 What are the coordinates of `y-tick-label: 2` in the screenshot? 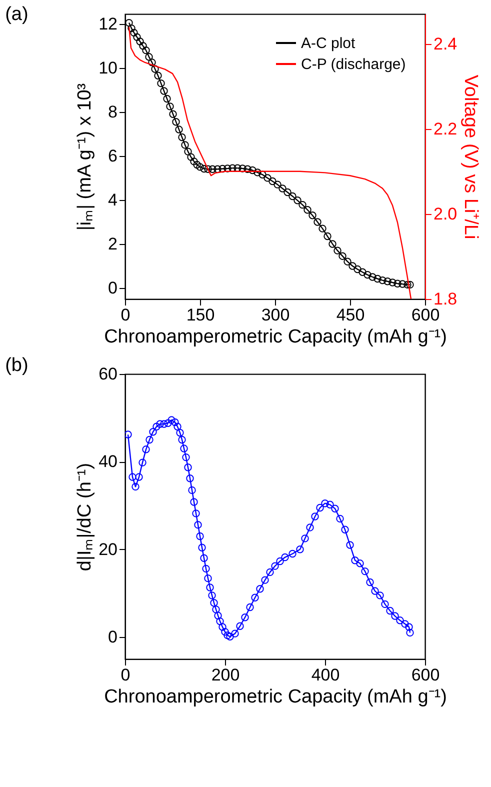 It's located at (113, 244).